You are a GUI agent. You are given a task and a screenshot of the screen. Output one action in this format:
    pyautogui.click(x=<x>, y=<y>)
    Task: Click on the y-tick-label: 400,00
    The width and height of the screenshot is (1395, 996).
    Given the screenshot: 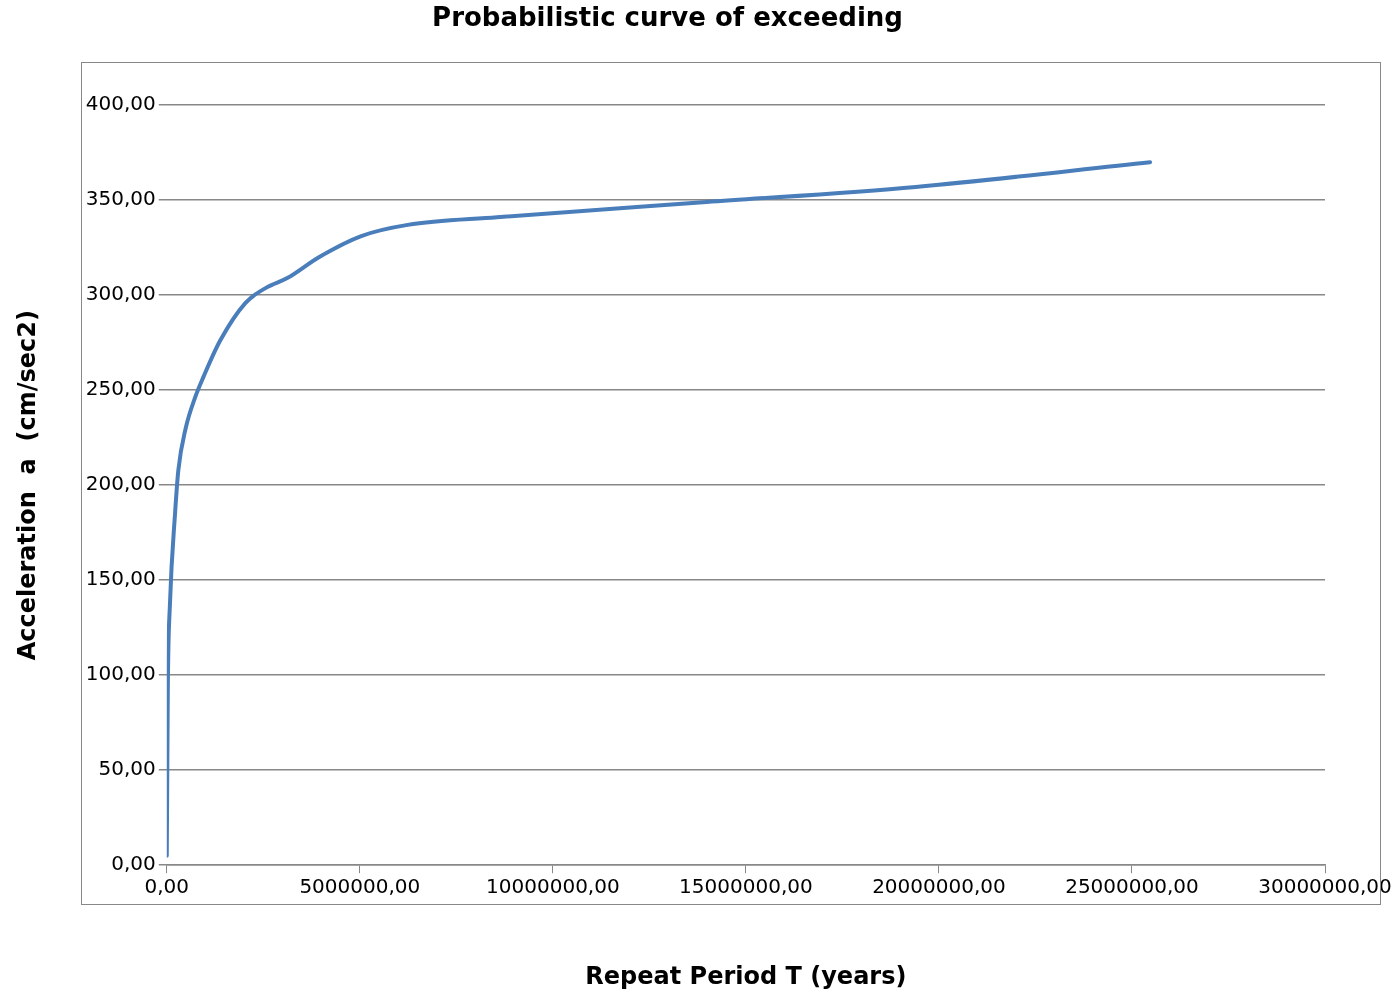 What is the action you would take?
    pyautogui.click(x=120, y=103)
    